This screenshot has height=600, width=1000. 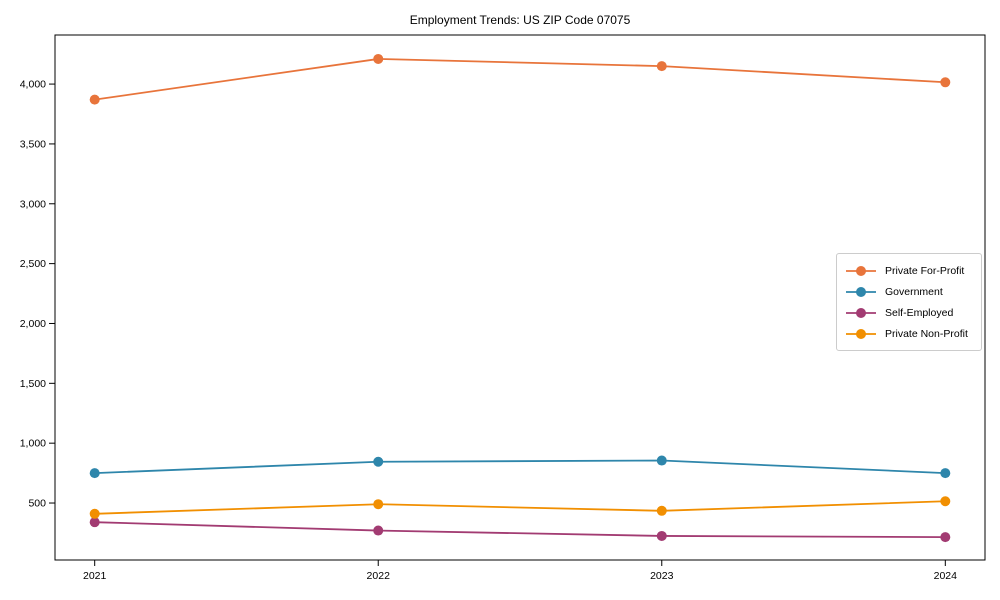 I want to click on x-tick-label: 2024, so click(x=946, y=576).